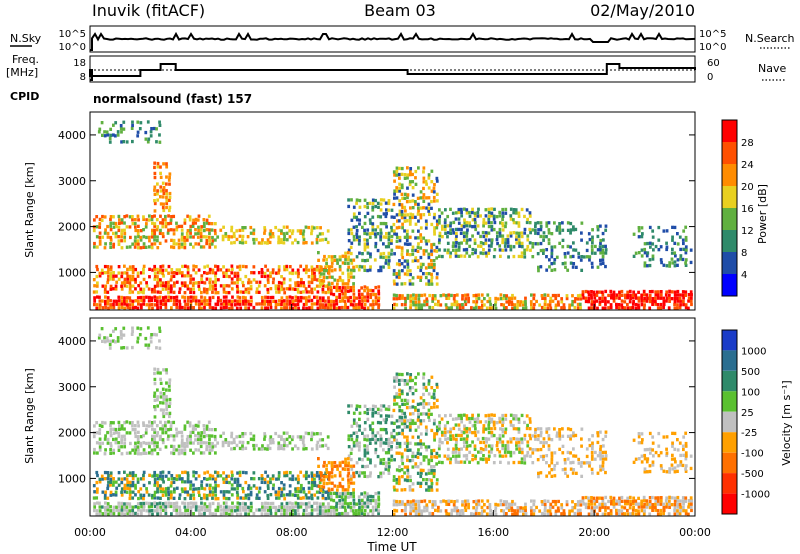 The image size is (800, 554). I want to click on power-colorbar-swatch, so click(729, 285).